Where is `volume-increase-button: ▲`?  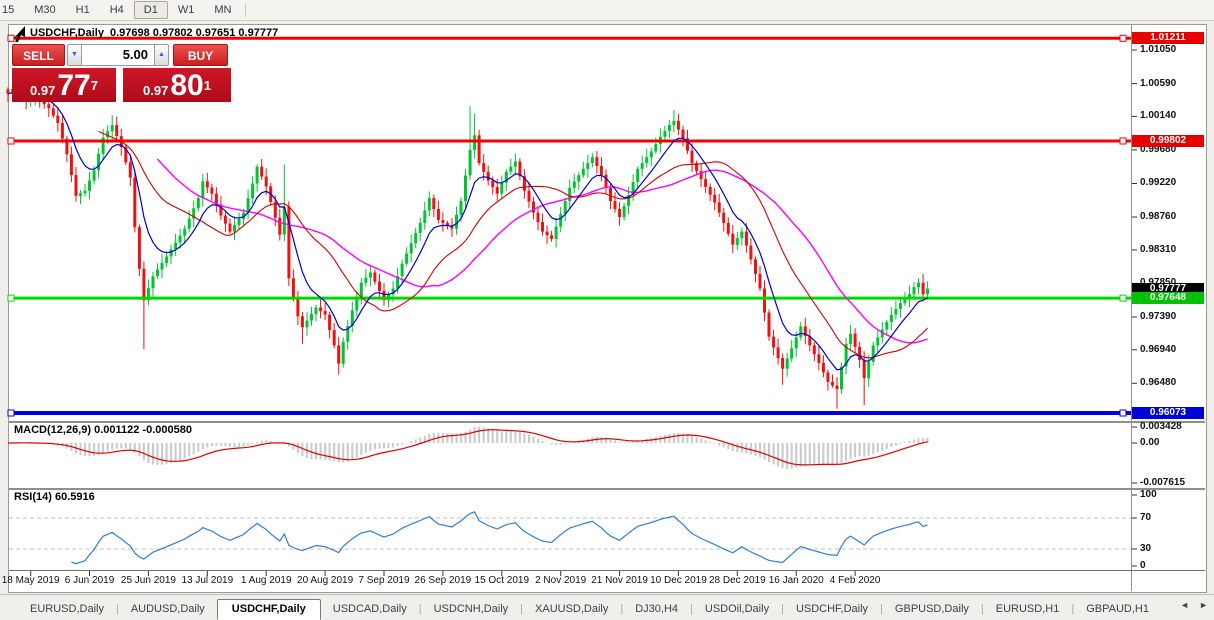 volume-increase-button: ▲ is located at coordinates (161, 55).